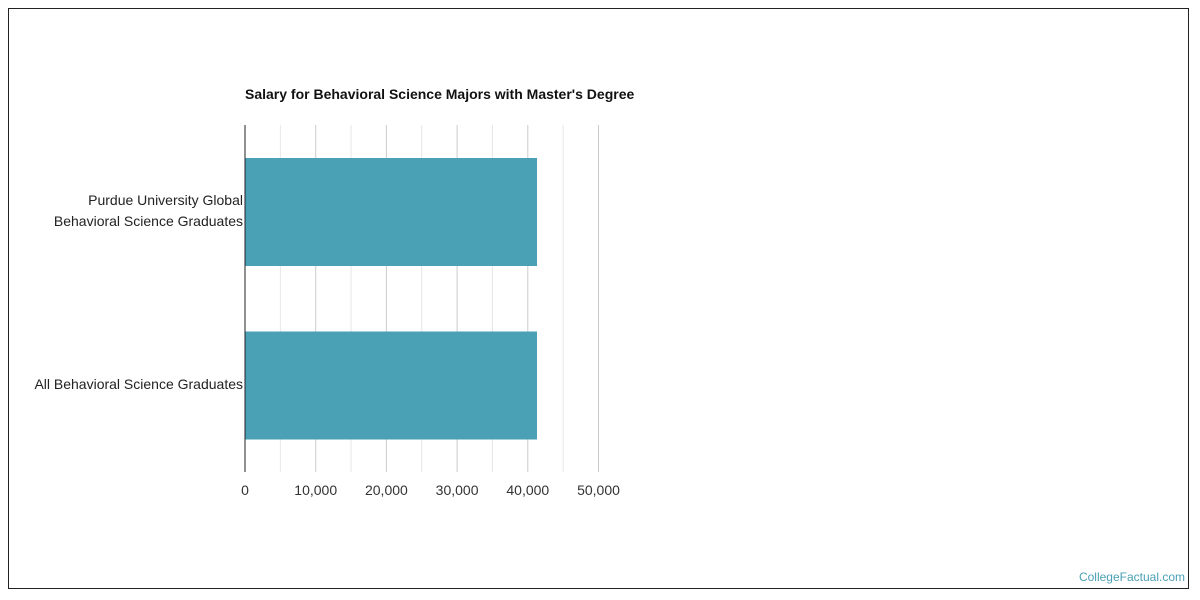 The image size is (1200, 600). I want to click on category-label: All Behavioral Science Graduates, so click(138, 384).